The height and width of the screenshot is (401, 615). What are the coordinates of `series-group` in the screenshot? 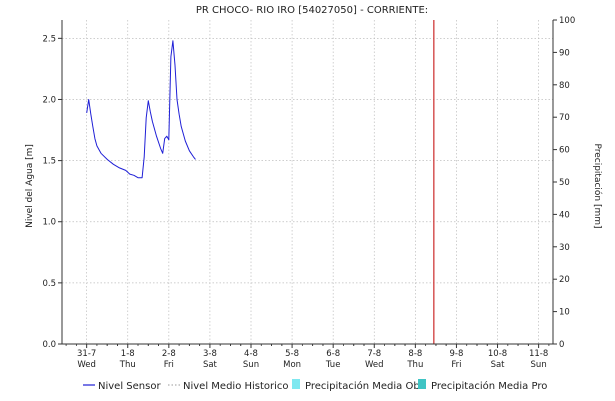 It's located at (141, 109).